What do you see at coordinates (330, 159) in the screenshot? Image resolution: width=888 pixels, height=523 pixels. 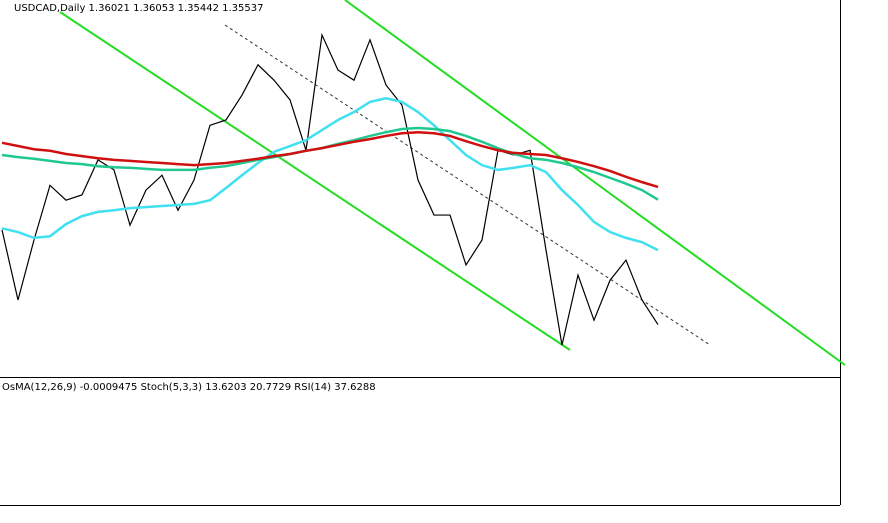 I see `moving-average` at bounding box center [330, 159].